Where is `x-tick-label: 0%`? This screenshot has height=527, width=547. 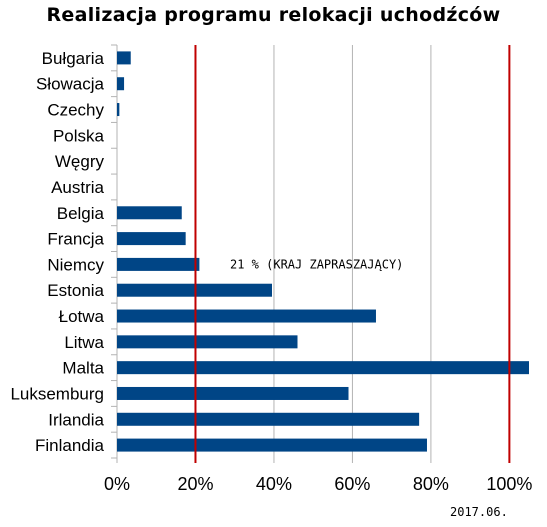
x-tick-label: 0% is located at coordinates (117, 484).